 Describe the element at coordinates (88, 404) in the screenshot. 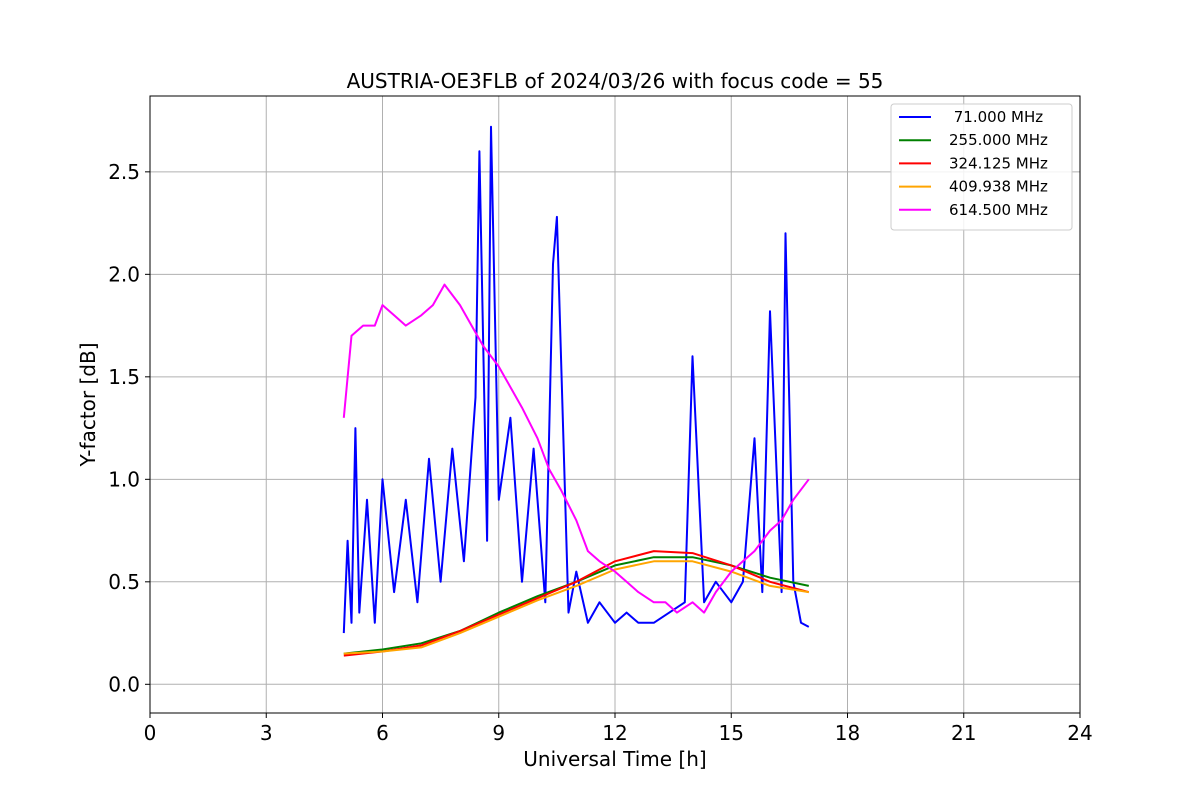

I see `y-axis-label: Y-factor [dB]` at that location.